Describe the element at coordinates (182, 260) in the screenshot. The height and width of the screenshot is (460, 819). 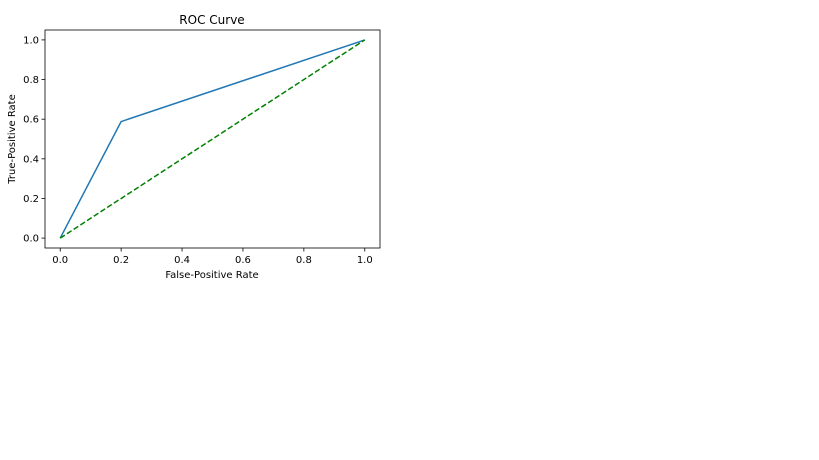
I see `x-tick-label: 0.4` at that location.